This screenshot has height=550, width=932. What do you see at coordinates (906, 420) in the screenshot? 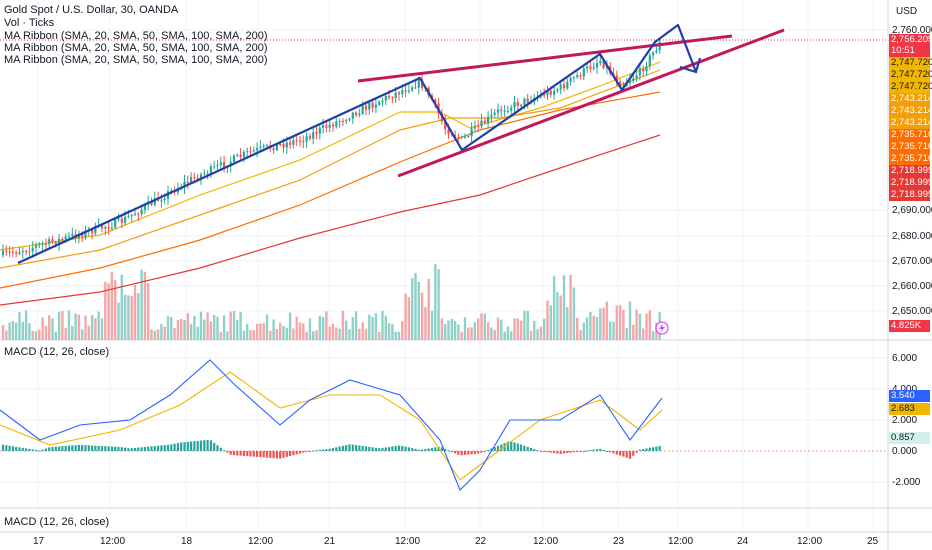
I see `macd-axis: 6.000 4.000 2.000 0.000 -2.000` at bounding box center [906, 420].